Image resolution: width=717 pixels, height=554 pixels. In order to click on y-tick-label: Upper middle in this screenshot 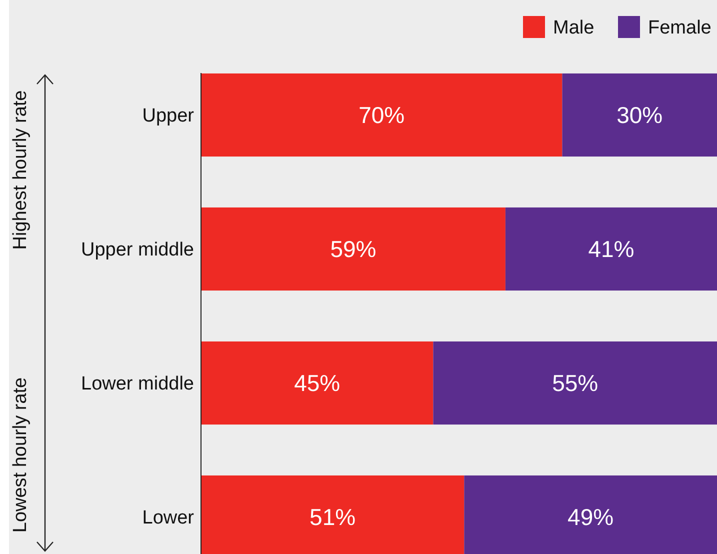, I will do `click(137, 250)`.